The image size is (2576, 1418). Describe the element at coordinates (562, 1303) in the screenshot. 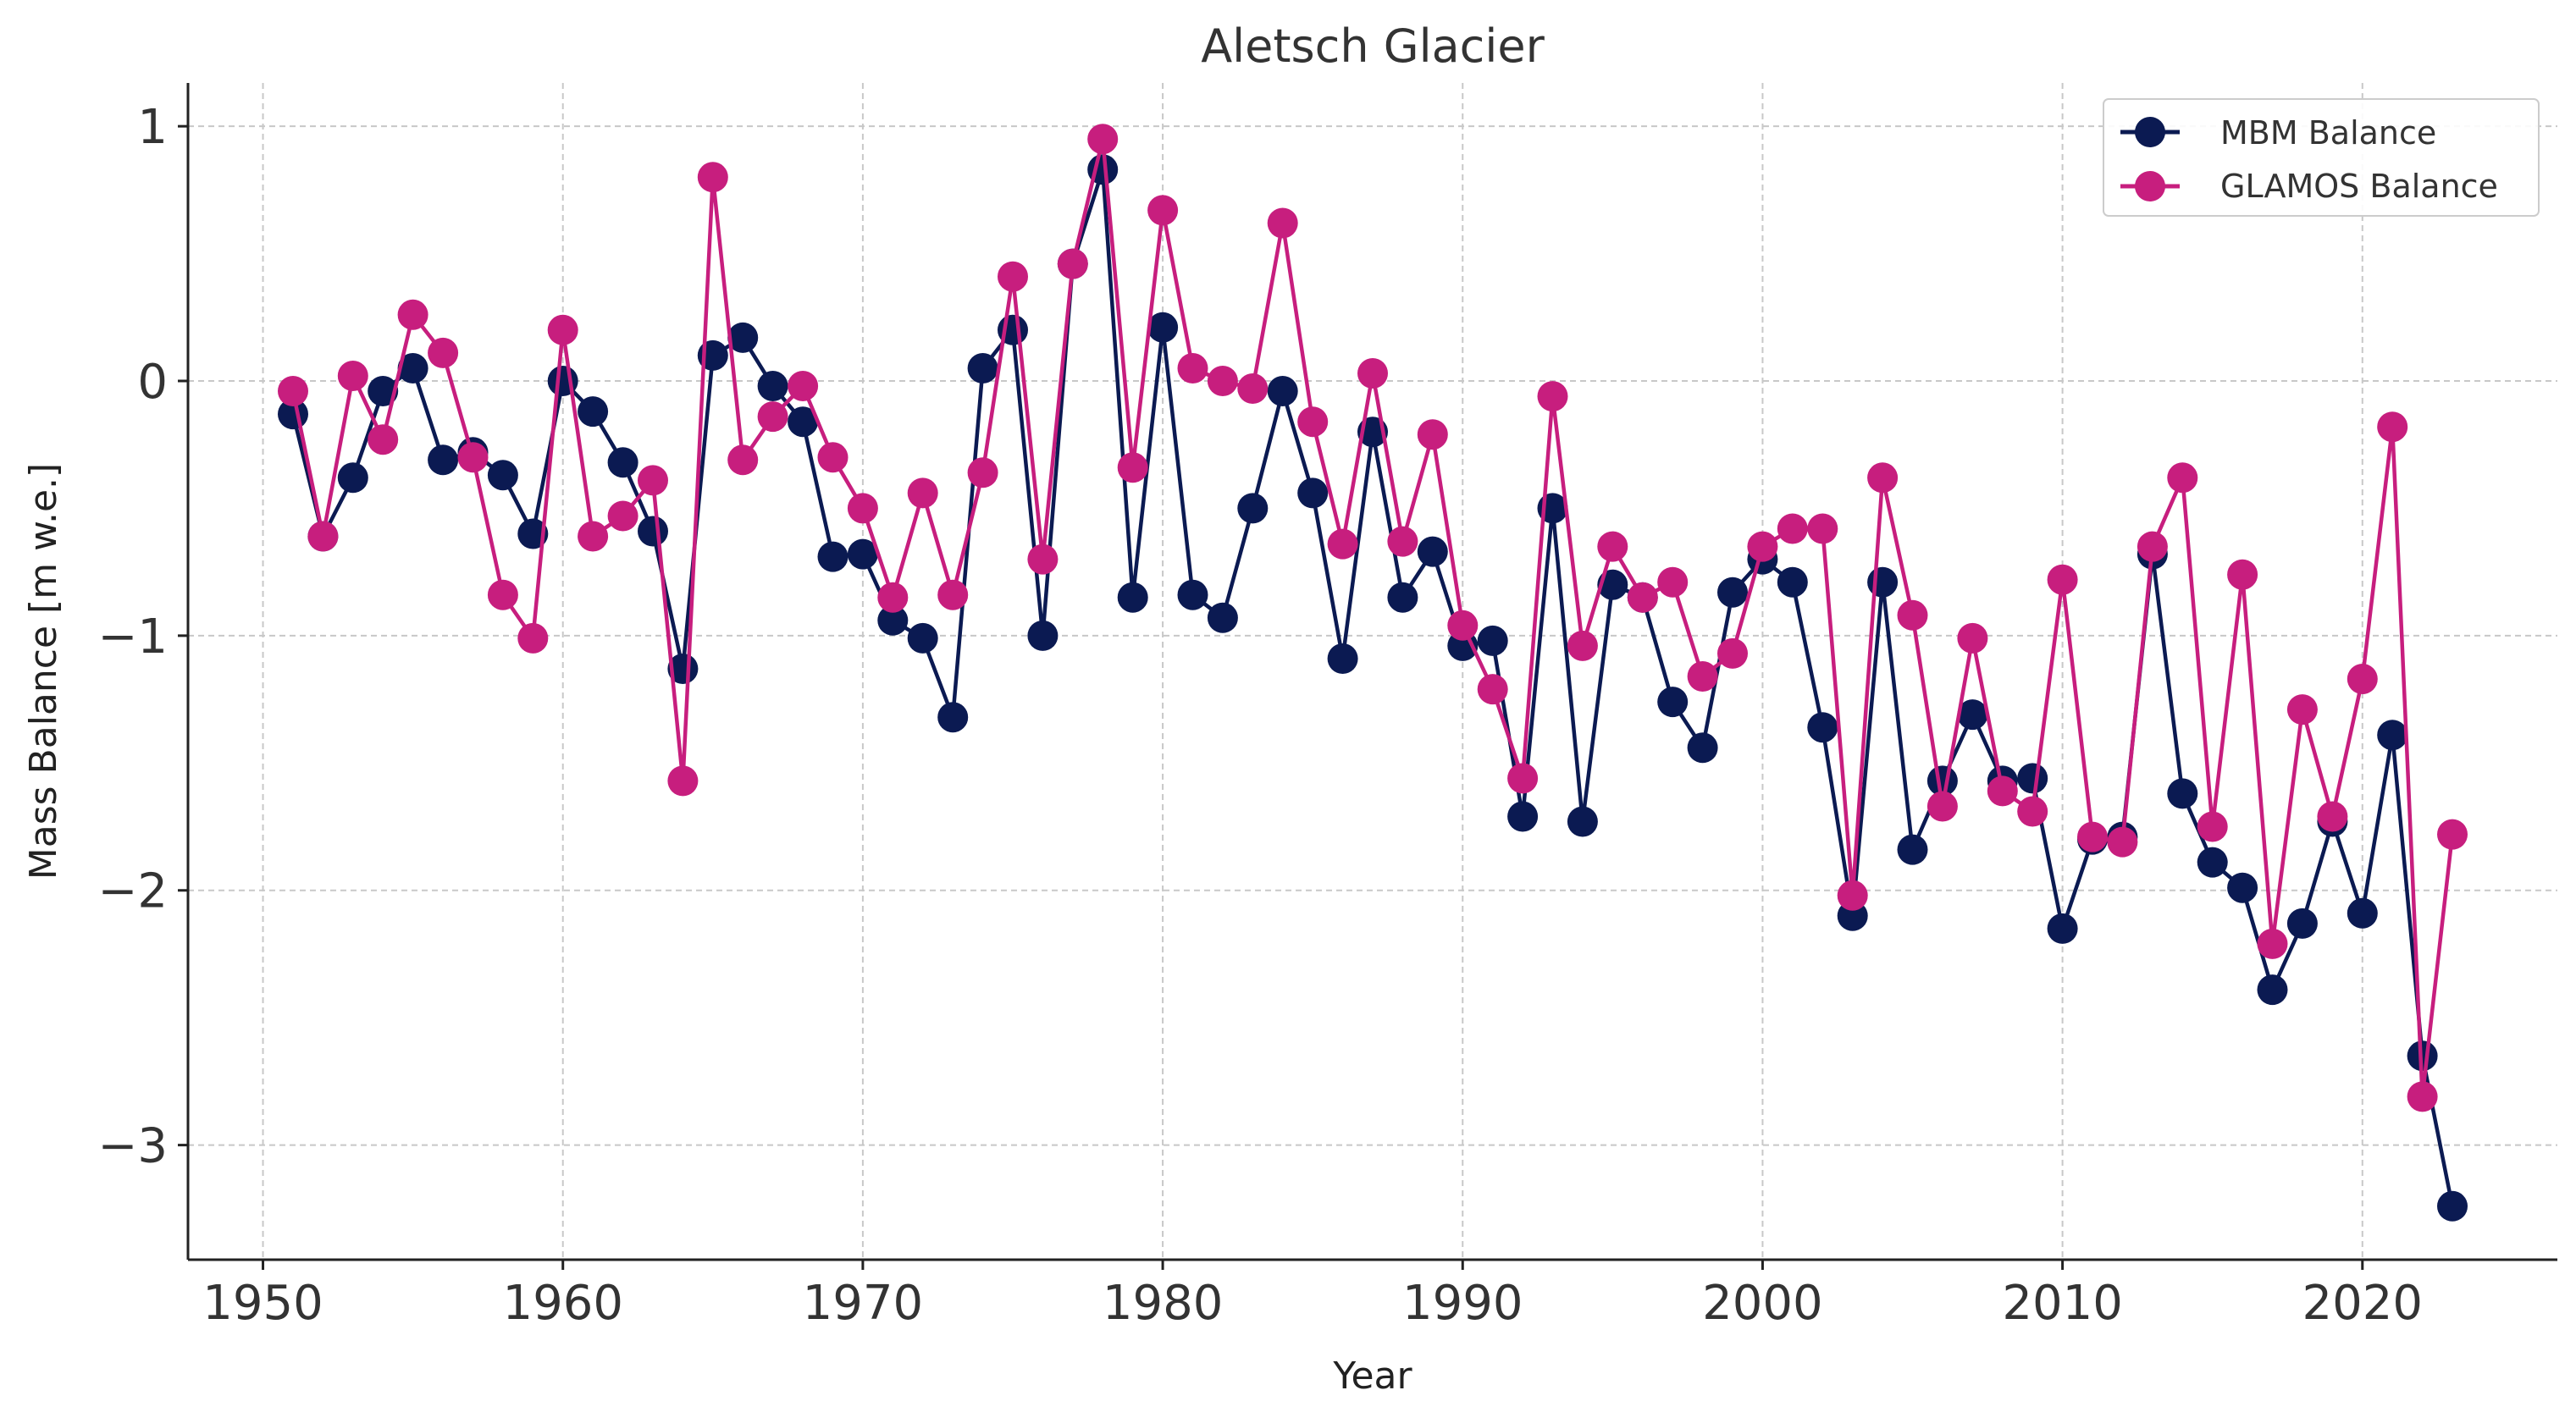

I see `x-tick-label: 1960` at that location.